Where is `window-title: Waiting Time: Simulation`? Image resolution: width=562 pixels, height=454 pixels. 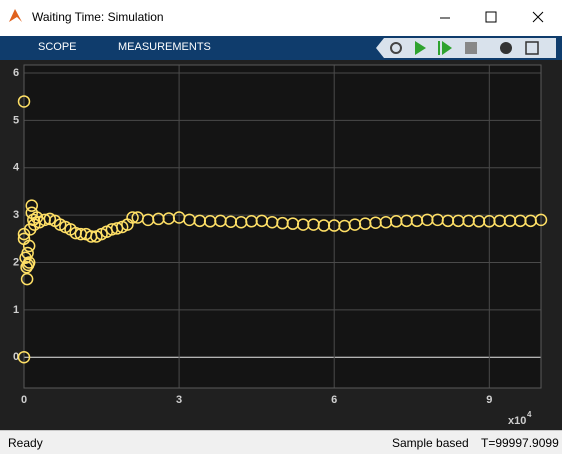
window-title: Waiting Time: Simulation is located at coordinates (98, 17).